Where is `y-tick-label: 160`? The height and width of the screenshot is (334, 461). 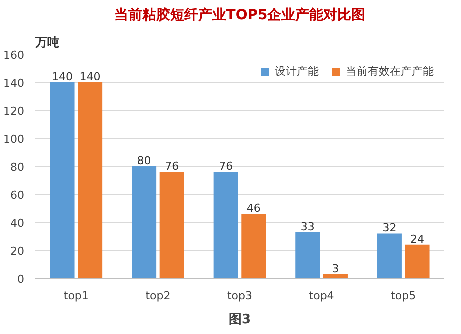
y-tick-label: 160 is located at coordinates (14, 55).